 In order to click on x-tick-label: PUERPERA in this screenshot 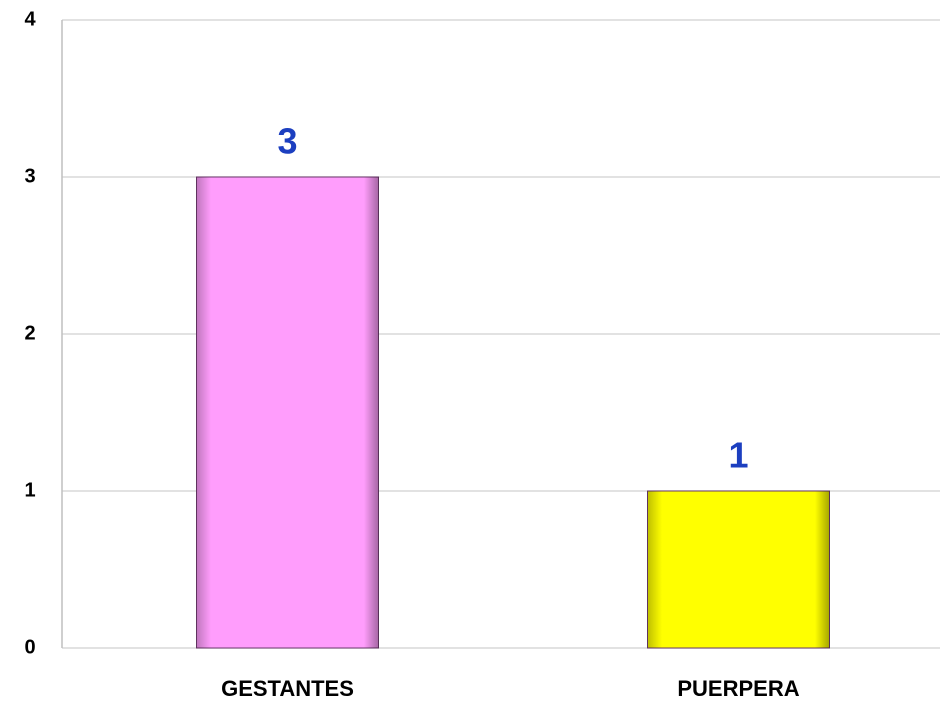, I will do `click(738, 688)`.